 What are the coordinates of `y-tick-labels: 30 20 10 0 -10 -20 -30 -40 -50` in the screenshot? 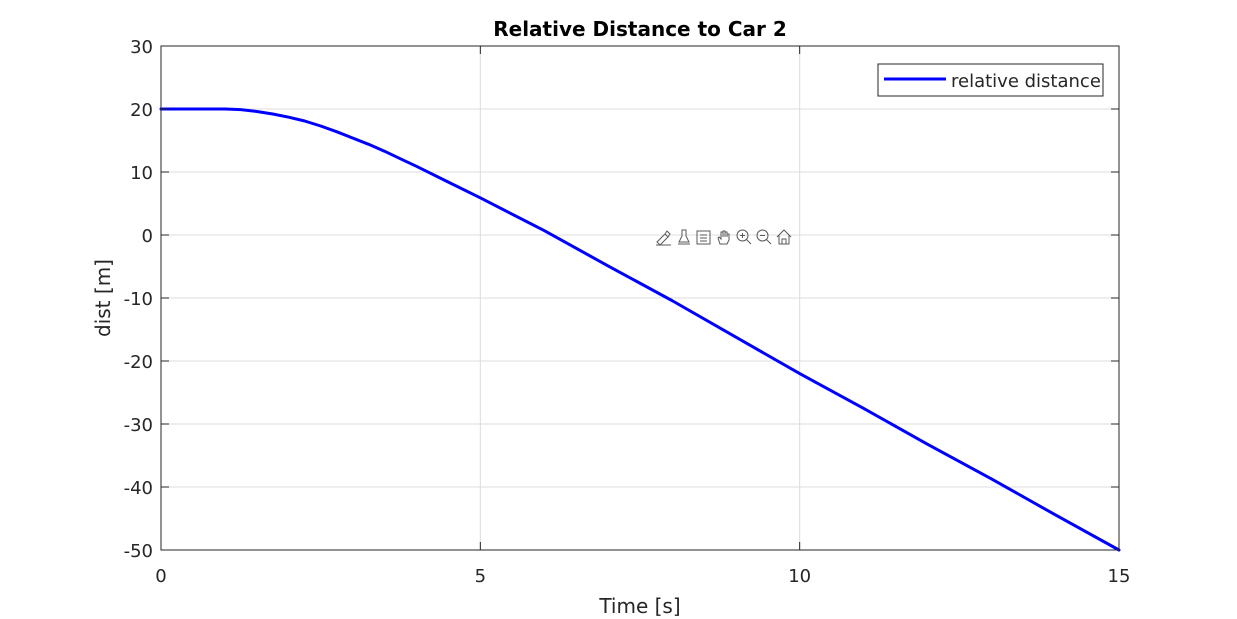 It's located at (138, 299).